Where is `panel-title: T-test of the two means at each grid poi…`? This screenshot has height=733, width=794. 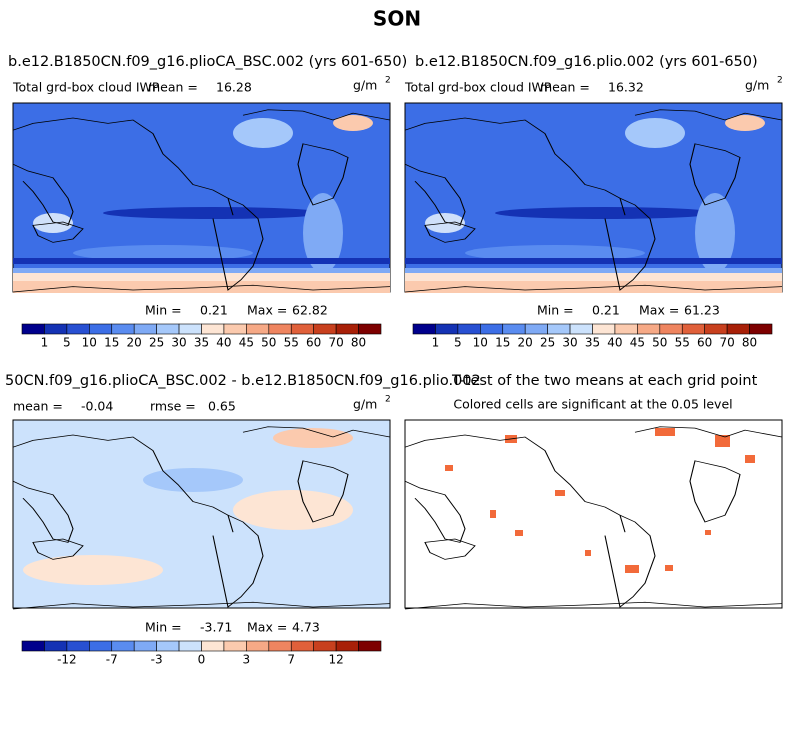 panel-title: T-test of the two means at each grid poi… is located at coordinates (604, 381).